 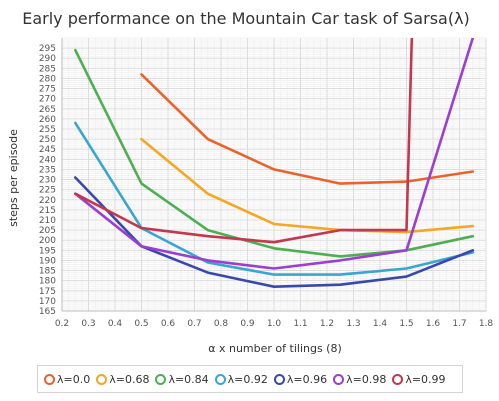 What do you see at coordinates (129, 379) in the screenshot?
I see `legend-label: λ=0.68` at bounding box center [129, 379].